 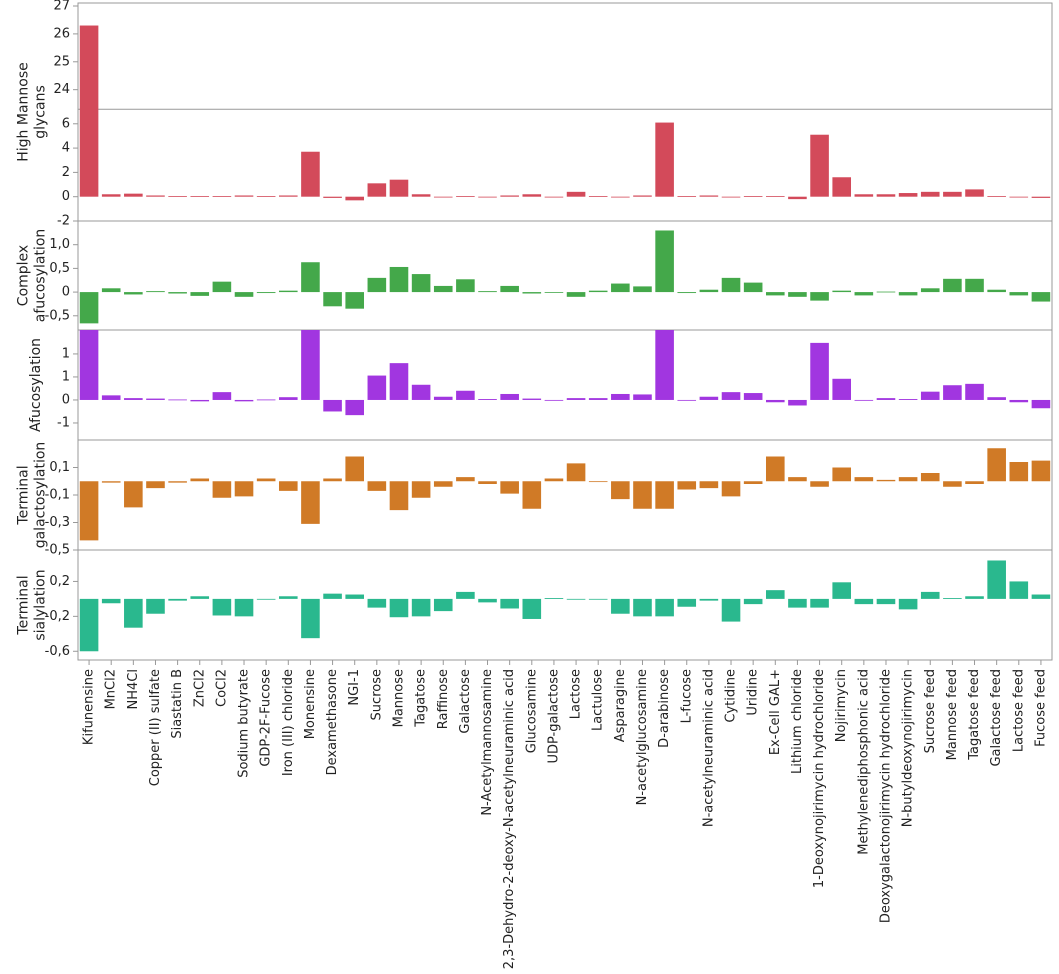 What do you see at coordinates (66, 123) in the screenshot?
I see `y-tick-label: 6` at bounding box center [66, 123].